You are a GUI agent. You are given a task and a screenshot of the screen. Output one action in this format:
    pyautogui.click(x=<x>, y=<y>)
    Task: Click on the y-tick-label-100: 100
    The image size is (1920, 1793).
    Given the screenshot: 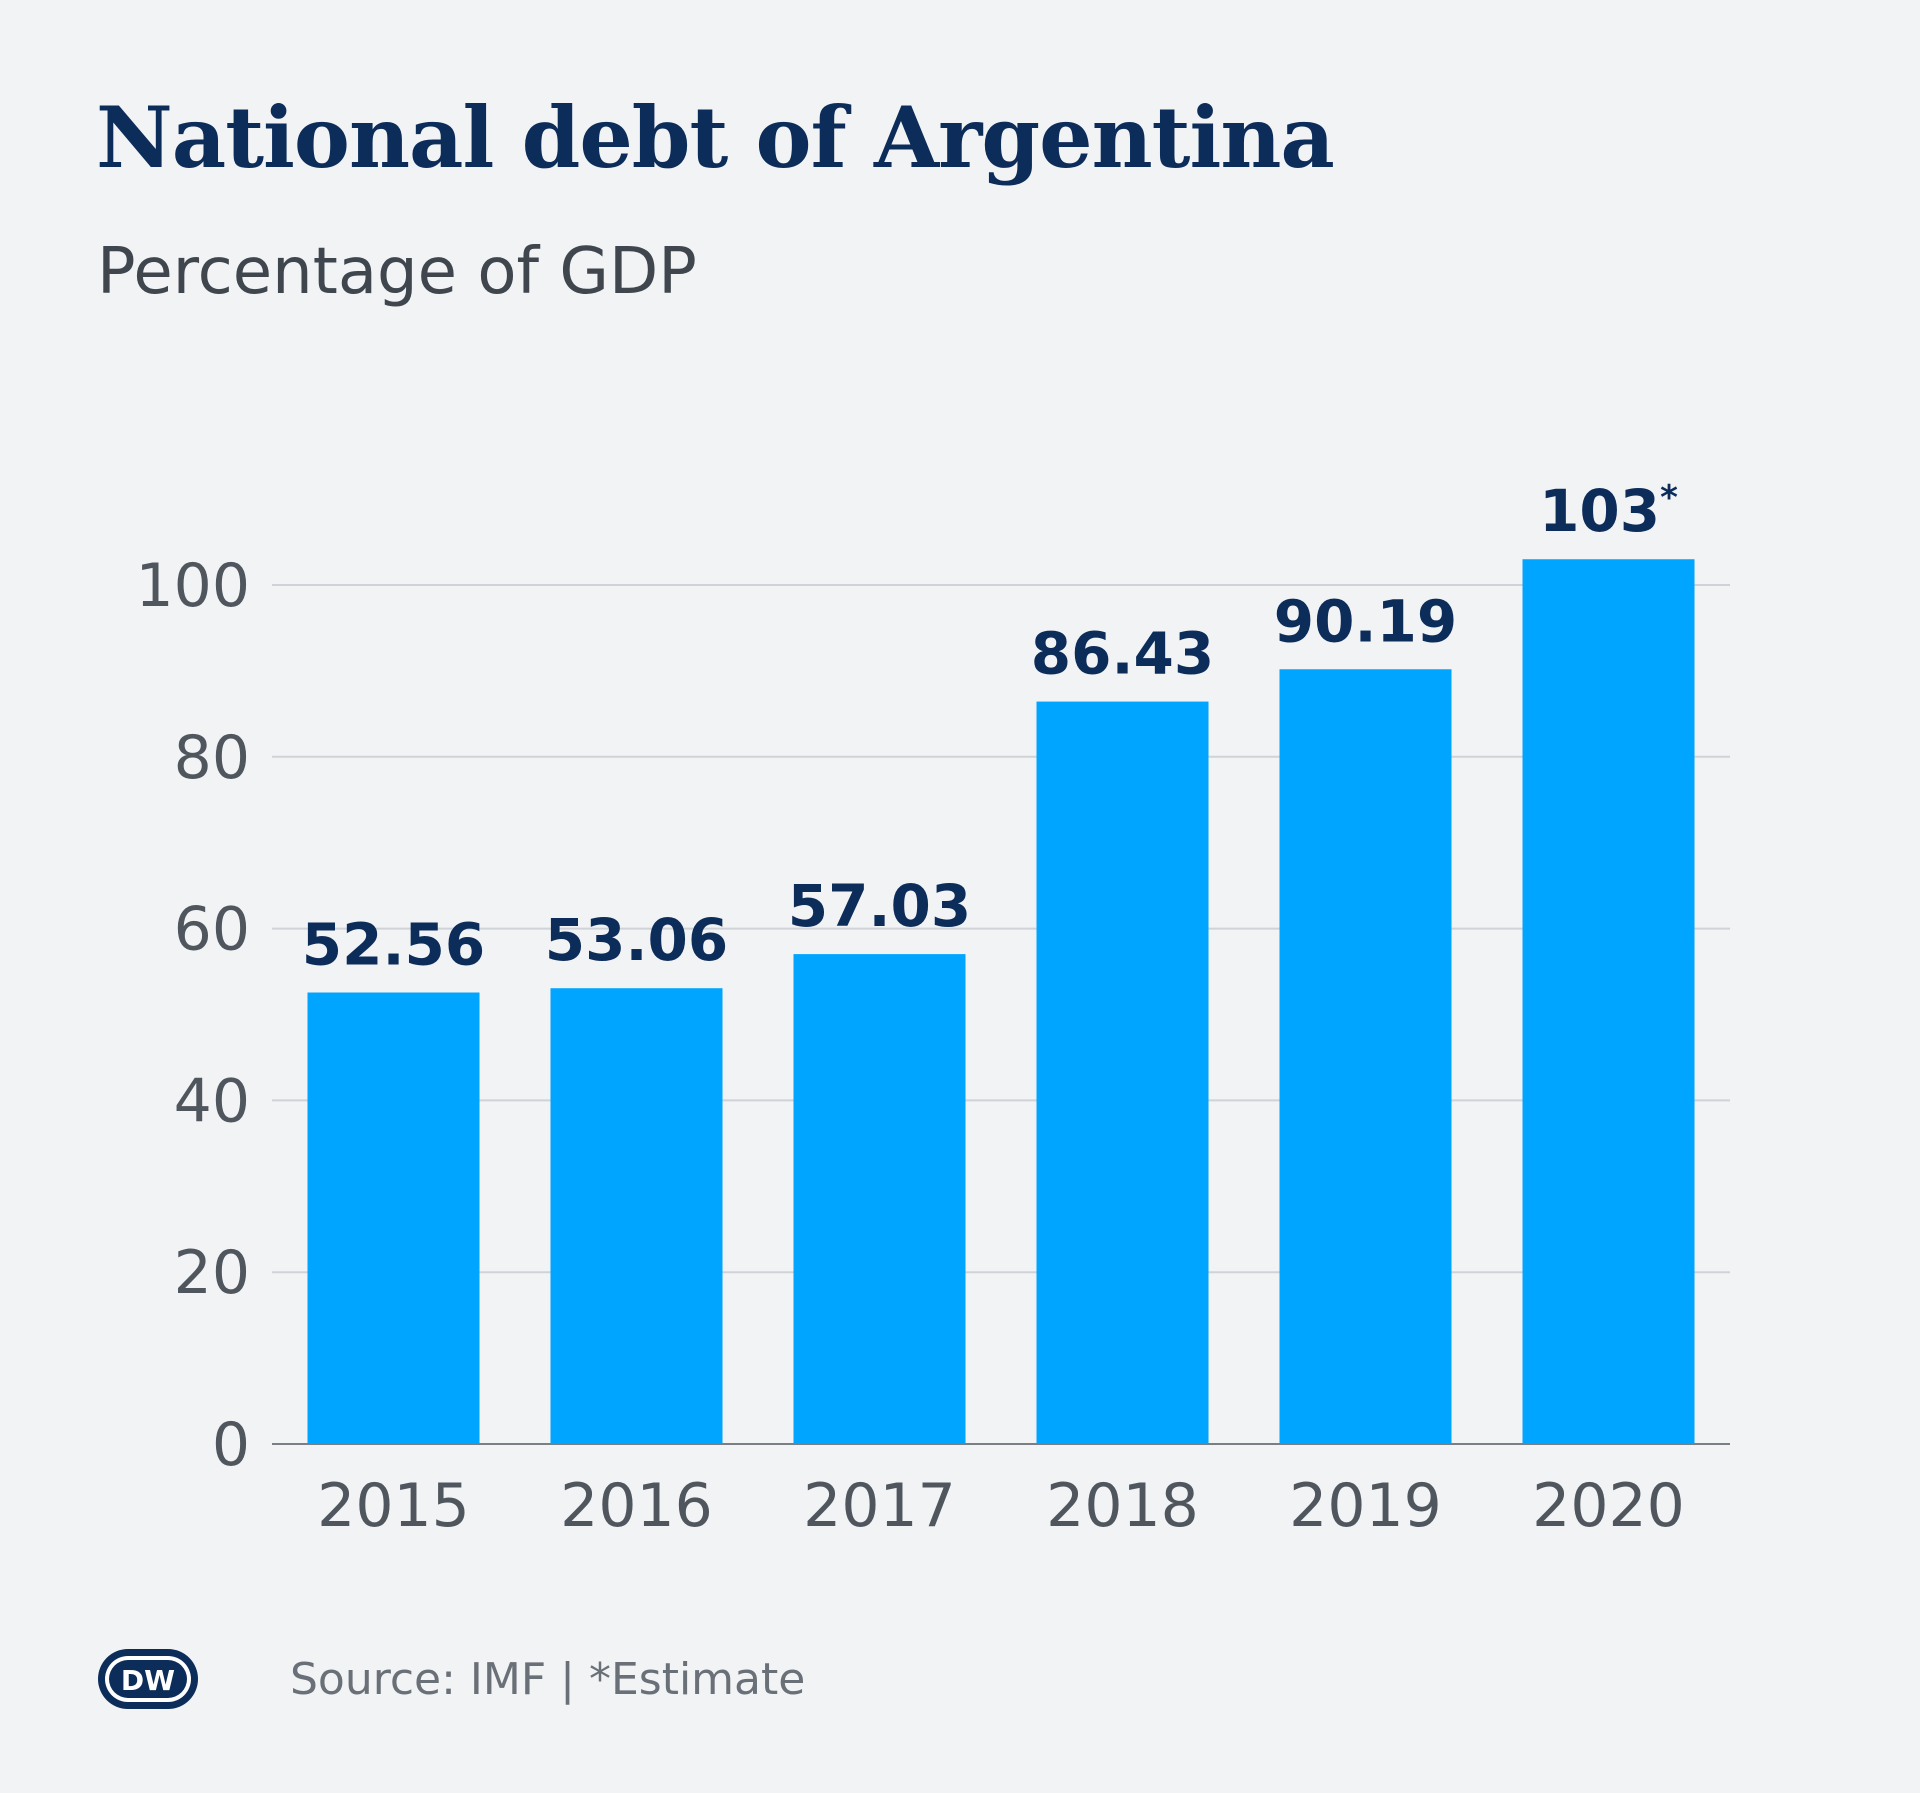 What is the action you would take?
    pyautogui.click(x=192, y=586)
    